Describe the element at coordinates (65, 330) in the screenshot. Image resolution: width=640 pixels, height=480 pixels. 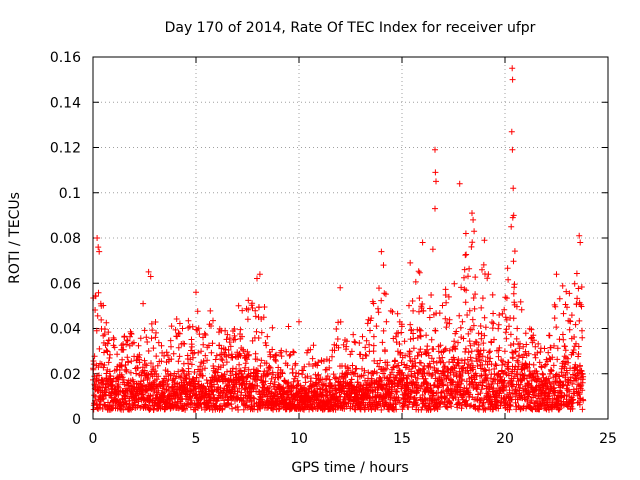
I see `y-tick-label: 0.04` at that location.